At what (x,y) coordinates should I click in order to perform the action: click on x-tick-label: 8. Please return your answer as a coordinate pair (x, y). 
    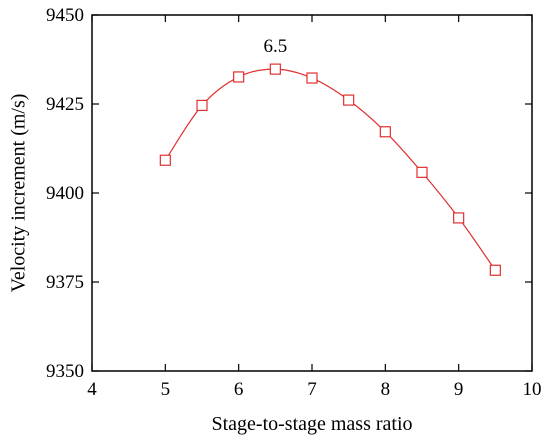
    Looking at the image, I should click on (386, 389).